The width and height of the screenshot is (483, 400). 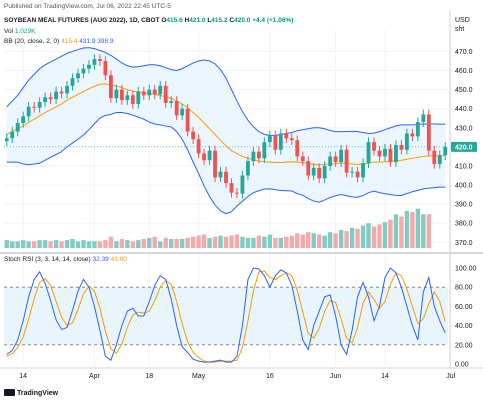 What do you see at coordinates (31, 393) in the screenshot?
I see `tradingview-logo: TradingView` at bounding box center [31, 393].